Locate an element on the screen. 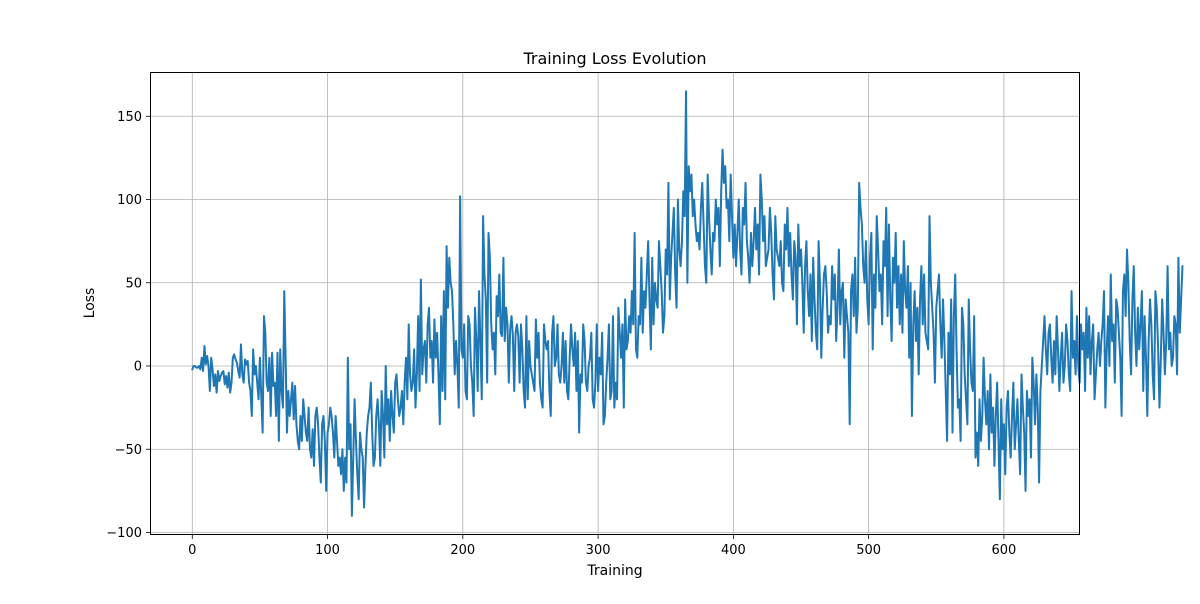 The width and height of the screenshot is (1200, 604). x-tick-label: 0 is located at coordinates (192, 550).